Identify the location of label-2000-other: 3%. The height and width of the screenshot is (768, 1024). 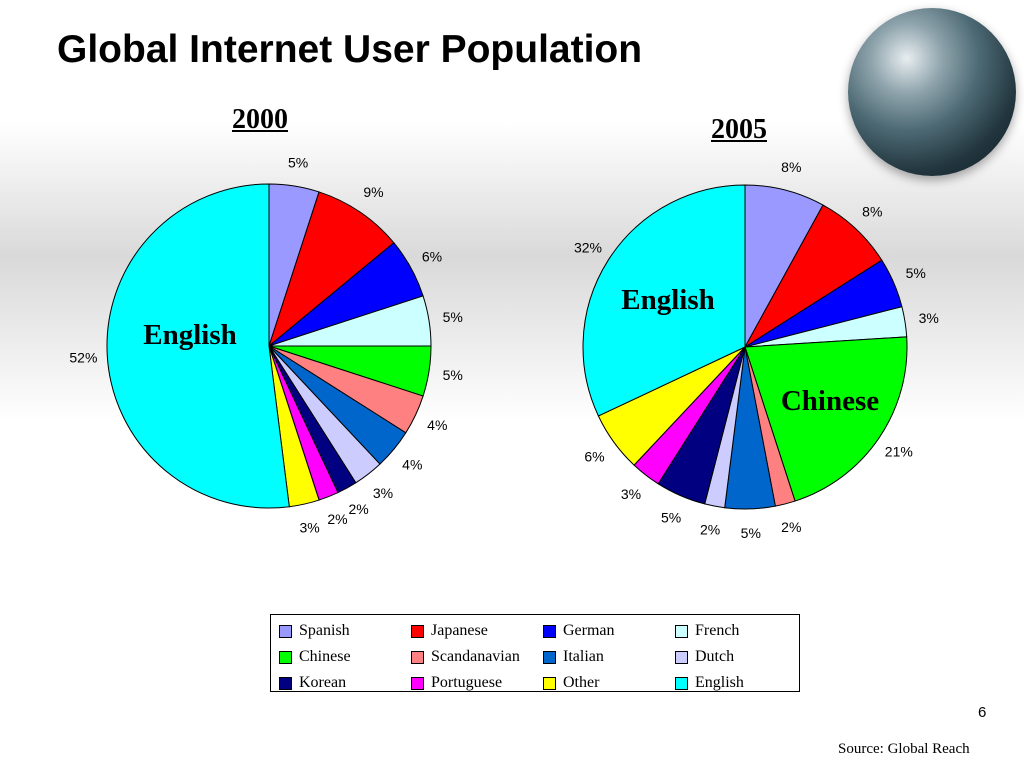
(309, 528).